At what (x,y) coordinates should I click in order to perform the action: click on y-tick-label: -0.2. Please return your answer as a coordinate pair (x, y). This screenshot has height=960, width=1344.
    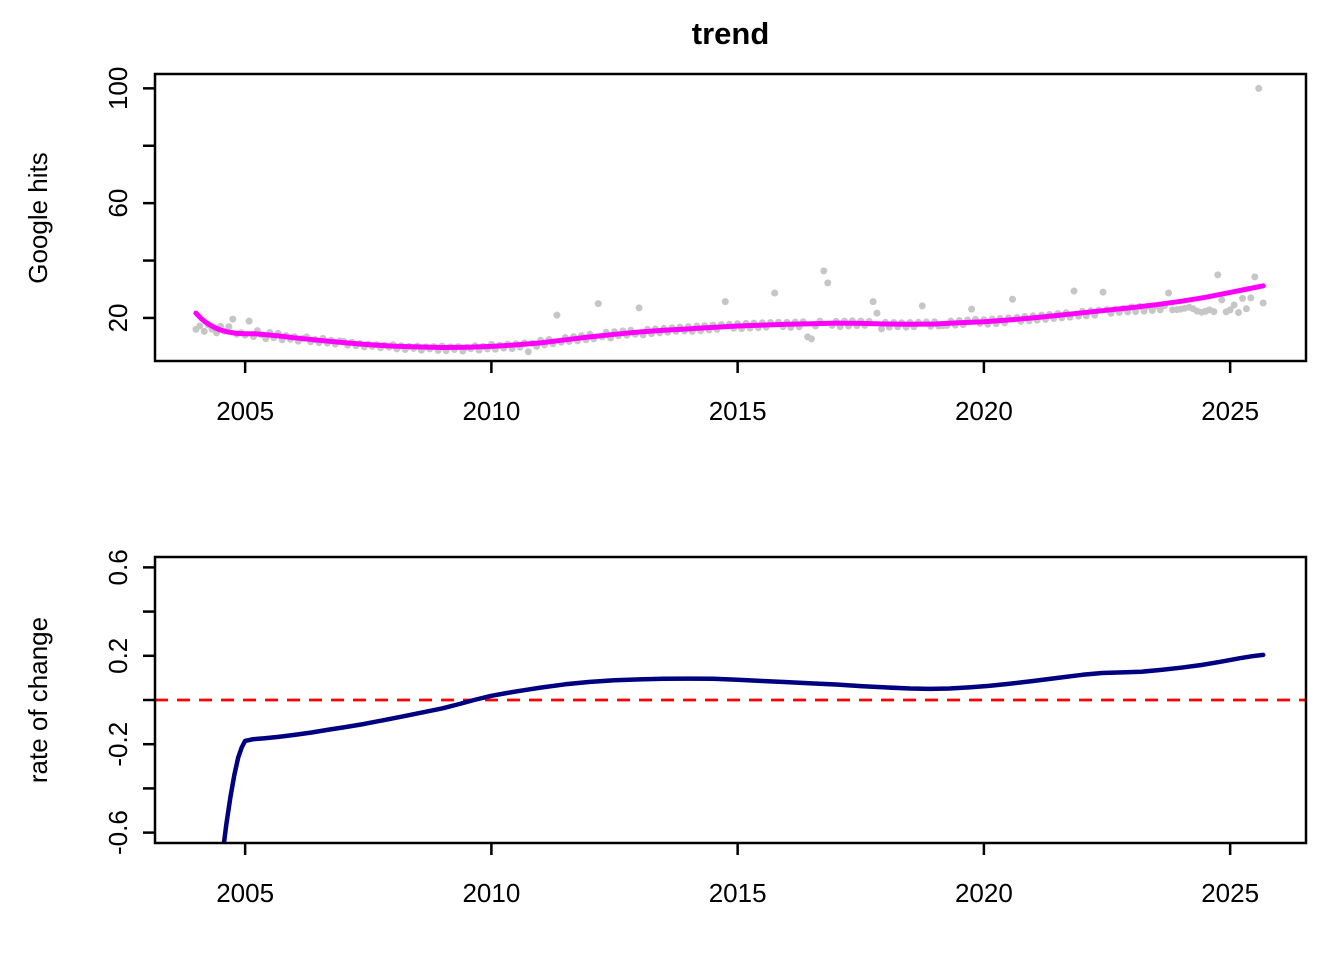
    Looking at the image, I should click on (118, 744).